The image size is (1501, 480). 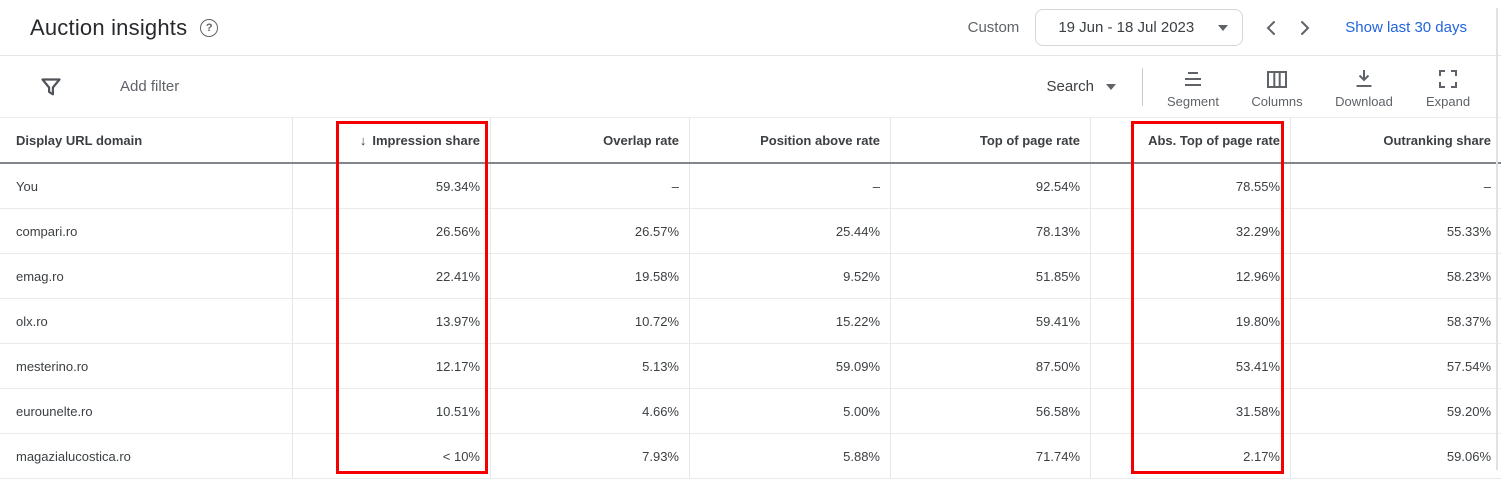 What do you see at coordinates (589, 231) in the screenshot?
I see `overlap-rate-cell: 26.57%` at bounding box center [589, 231].